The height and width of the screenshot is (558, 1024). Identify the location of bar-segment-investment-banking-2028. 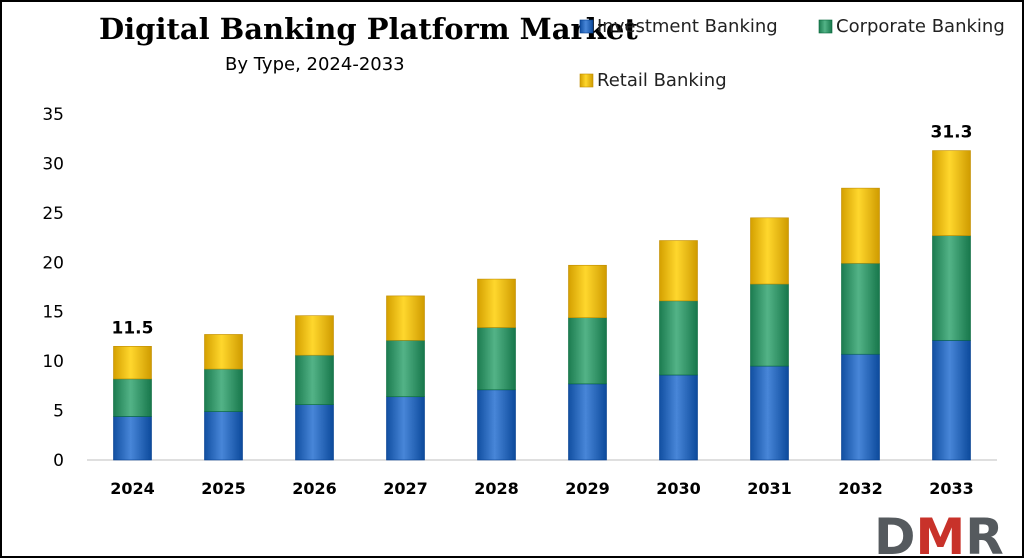
(496, 425).